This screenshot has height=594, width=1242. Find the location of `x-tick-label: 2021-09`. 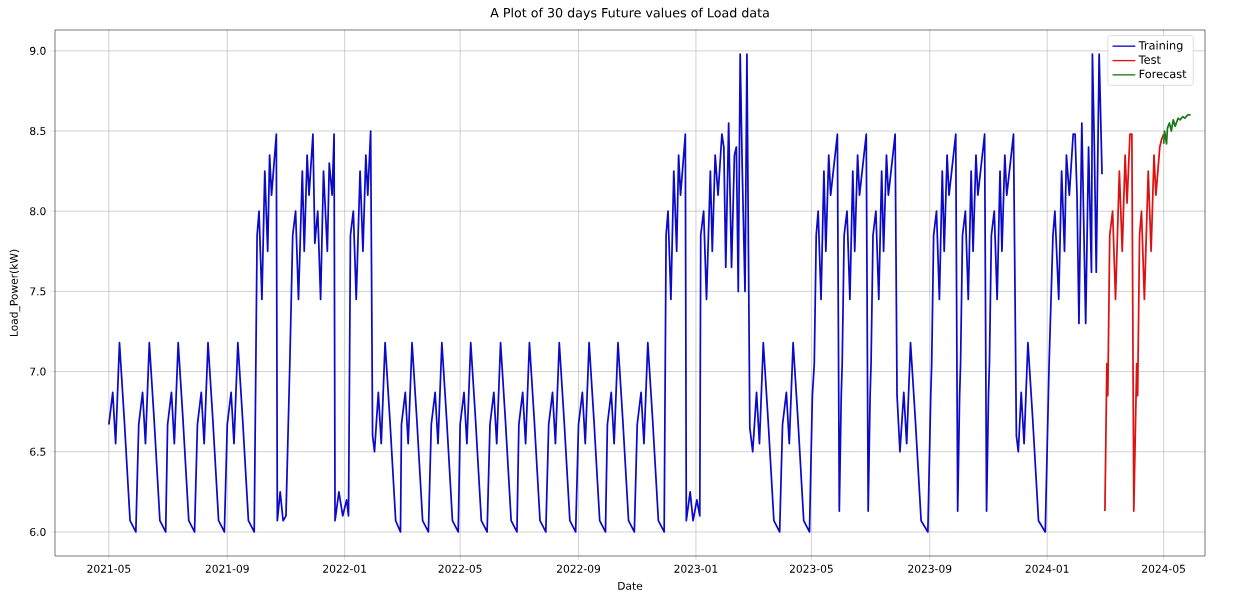

x-tick-label: 2021-09 is located at coordinates (227, 568).